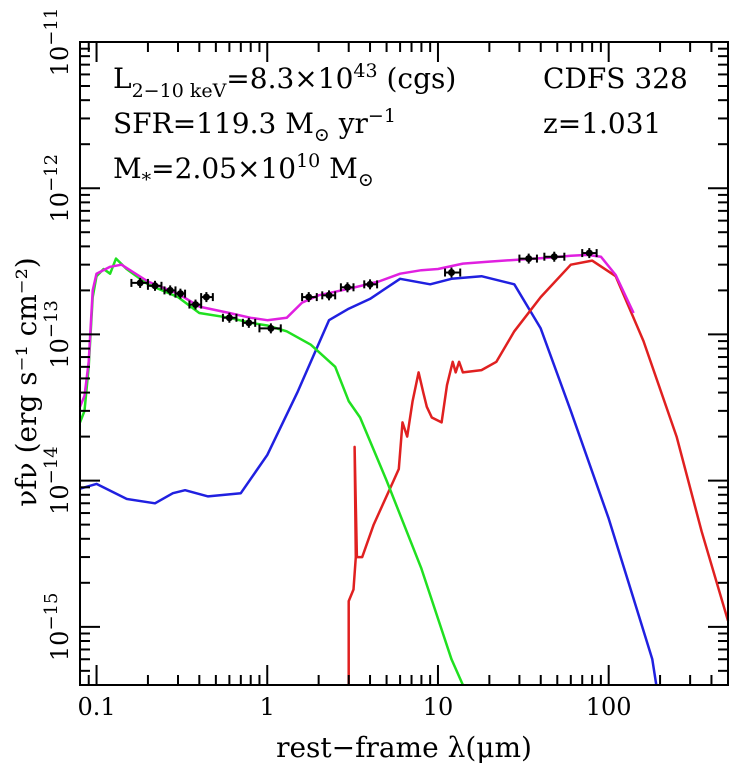 This screenshot has width=731, height=768. I want to click on y-tick-label: 10−13, so click(57, 334).